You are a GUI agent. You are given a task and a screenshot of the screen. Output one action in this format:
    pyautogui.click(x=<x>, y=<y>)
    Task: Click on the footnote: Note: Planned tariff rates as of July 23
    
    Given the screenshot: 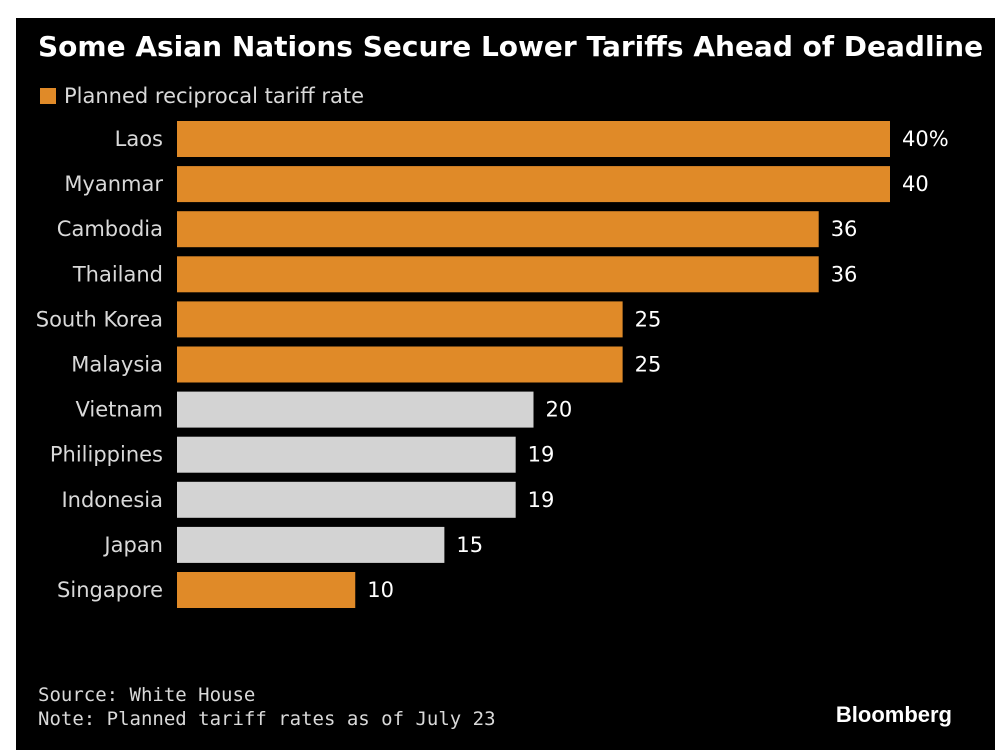 What is the action you would take?
    pyautogui.click(x=267, y=719)
    